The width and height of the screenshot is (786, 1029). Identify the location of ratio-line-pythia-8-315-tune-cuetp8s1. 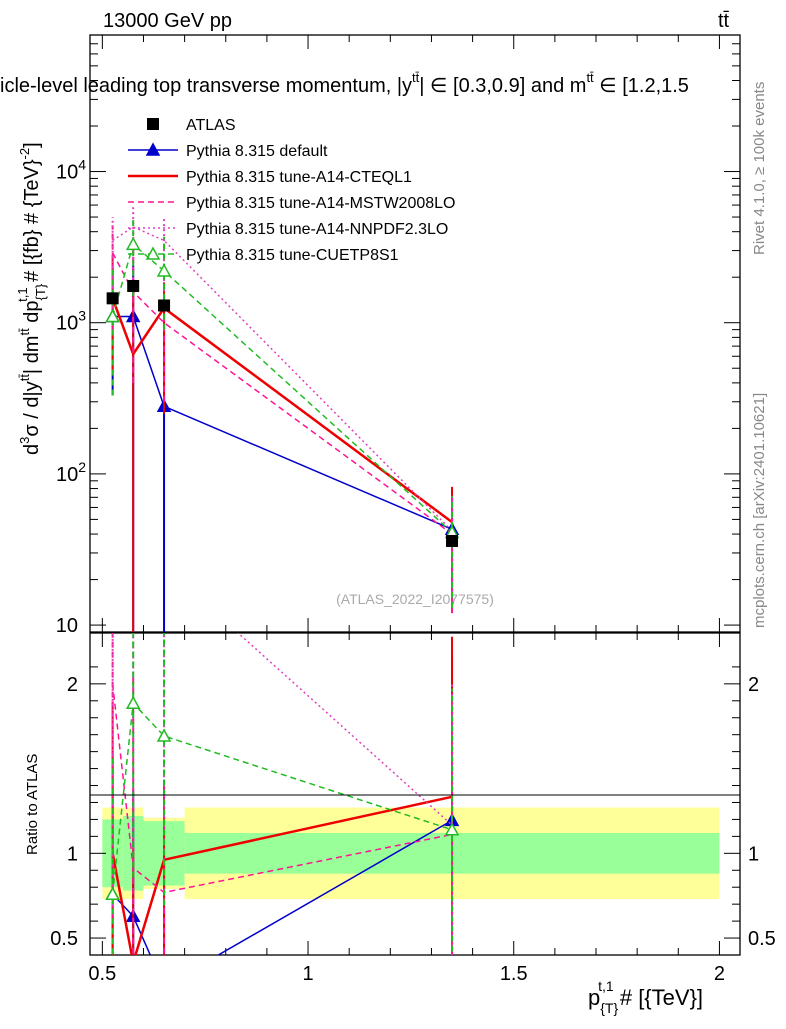
(282, 798).